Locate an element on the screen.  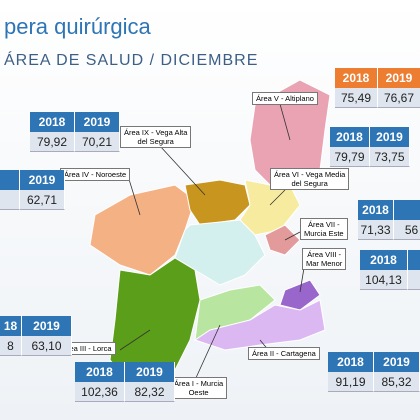
year-cell: 18 is located at coordinates (11, 326).